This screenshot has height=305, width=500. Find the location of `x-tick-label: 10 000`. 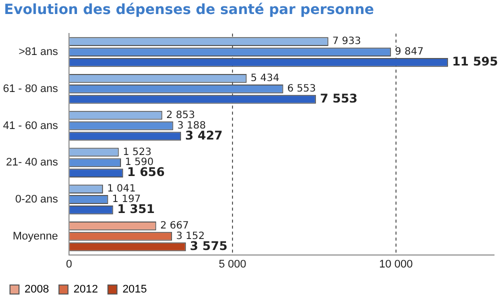

x-tick-label: 10 000 is located at coordinates (396, 264).